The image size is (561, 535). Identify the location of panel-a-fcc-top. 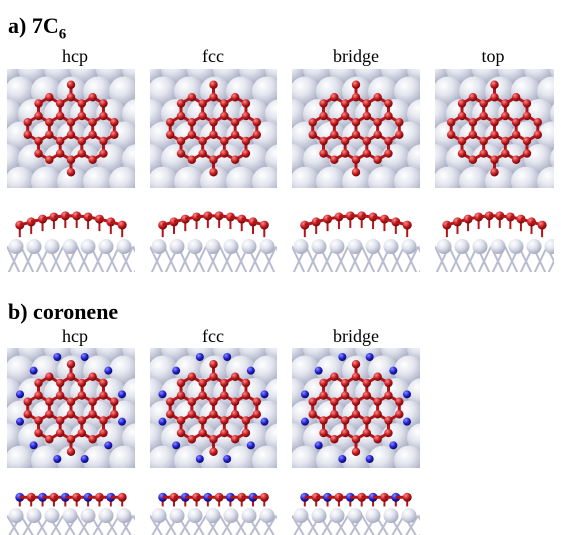
(213, 128).